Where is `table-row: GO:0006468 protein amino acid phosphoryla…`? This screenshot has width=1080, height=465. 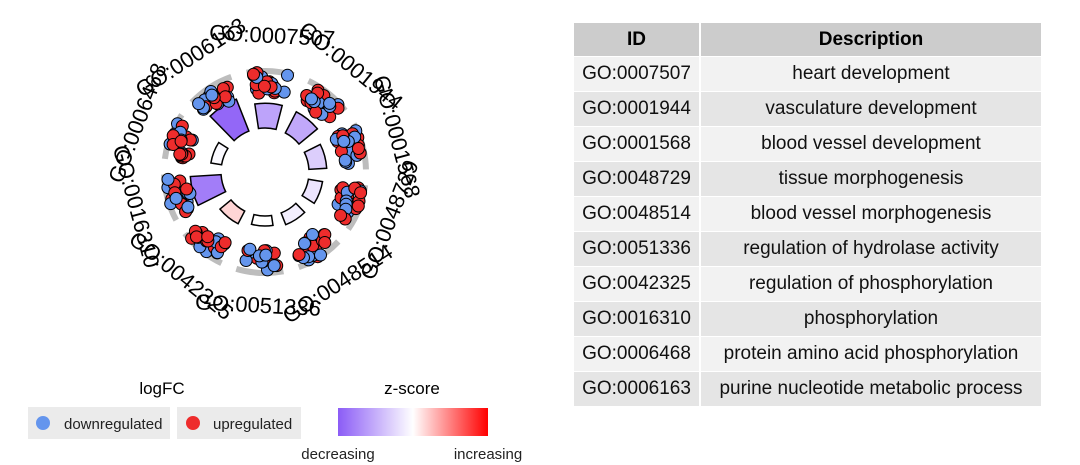 table-row: GO:0006468 protein amino acid phosphoryla… is located at coordinates (807, 354).